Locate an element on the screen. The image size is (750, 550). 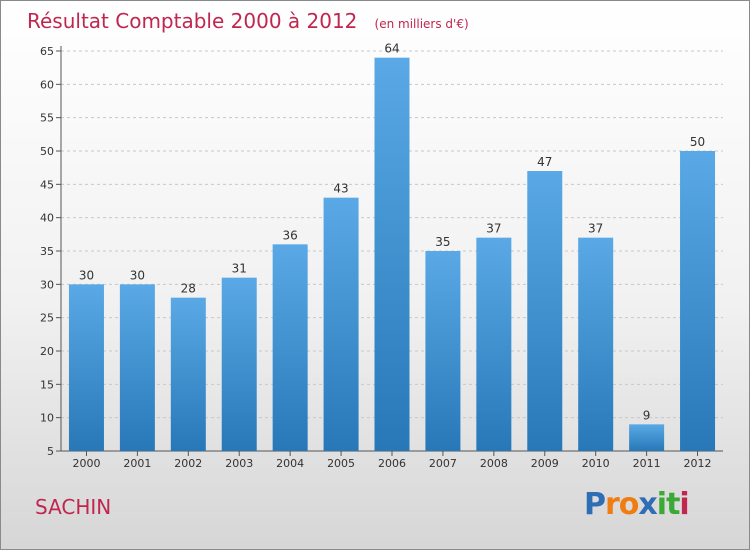
y-tick-label: 10 is located at coordinates (47, 418).